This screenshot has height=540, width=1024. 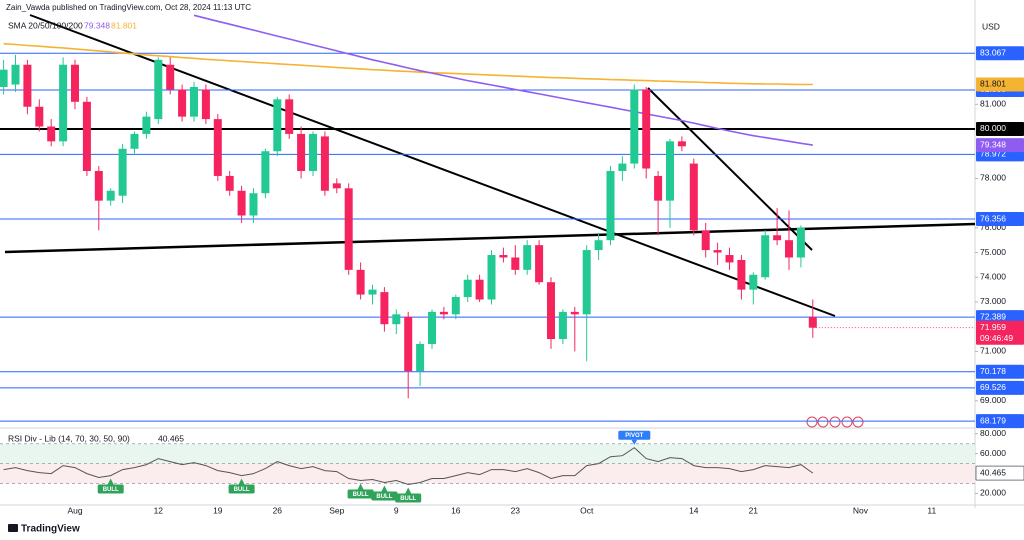 I want to click on rsi-value-label: 40.465, so click(x=993, y=472).